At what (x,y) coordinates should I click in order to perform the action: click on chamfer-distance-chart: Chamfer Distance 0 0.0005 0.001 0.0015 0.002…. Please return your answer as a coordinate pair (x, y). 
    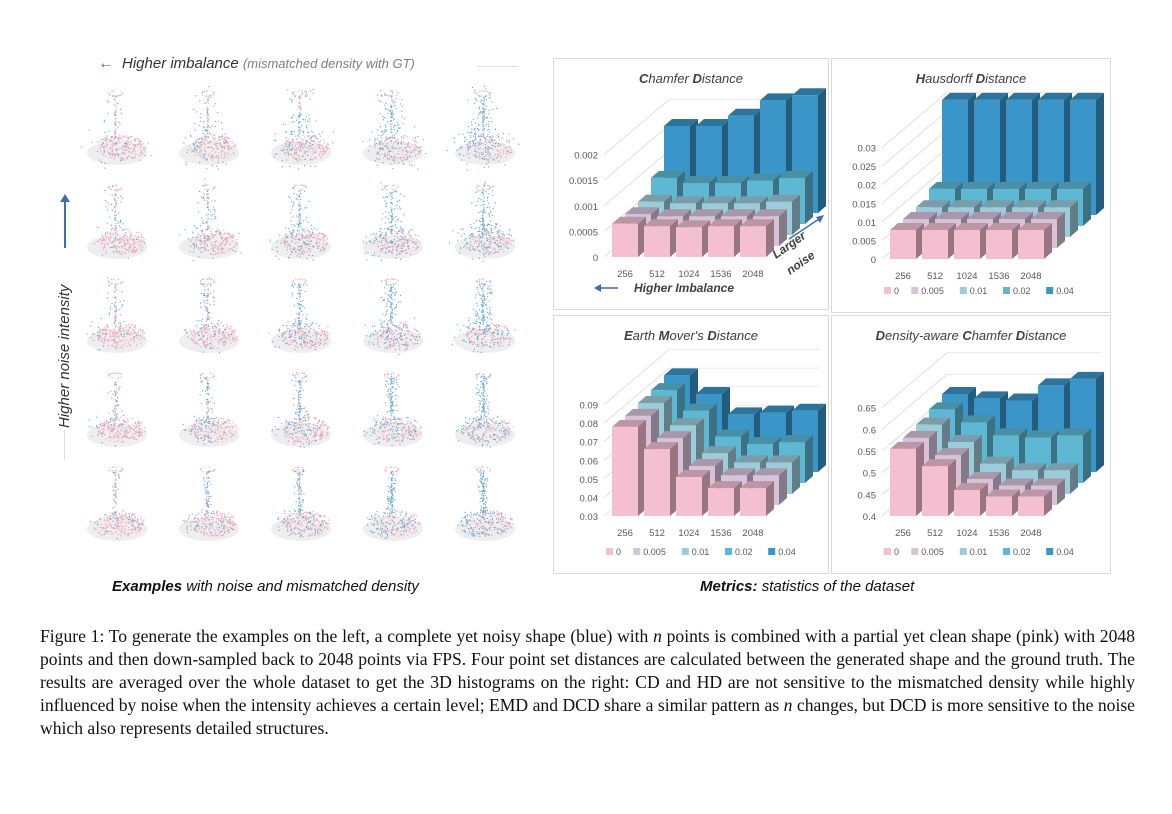
    Looking at the image, I should click on (691, 184).